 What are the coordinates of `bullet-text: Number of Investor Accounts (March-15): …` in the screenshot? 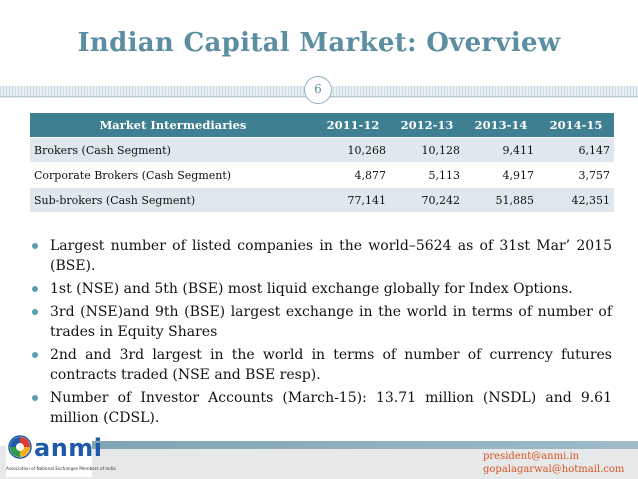 It's located at (331, 408).